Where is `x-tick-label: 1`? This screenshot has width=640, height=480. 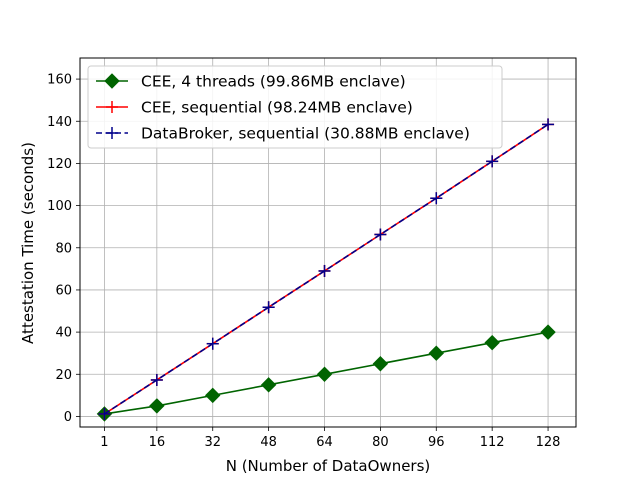
x-tick-label: 1 is located at coordinates (104, 442).